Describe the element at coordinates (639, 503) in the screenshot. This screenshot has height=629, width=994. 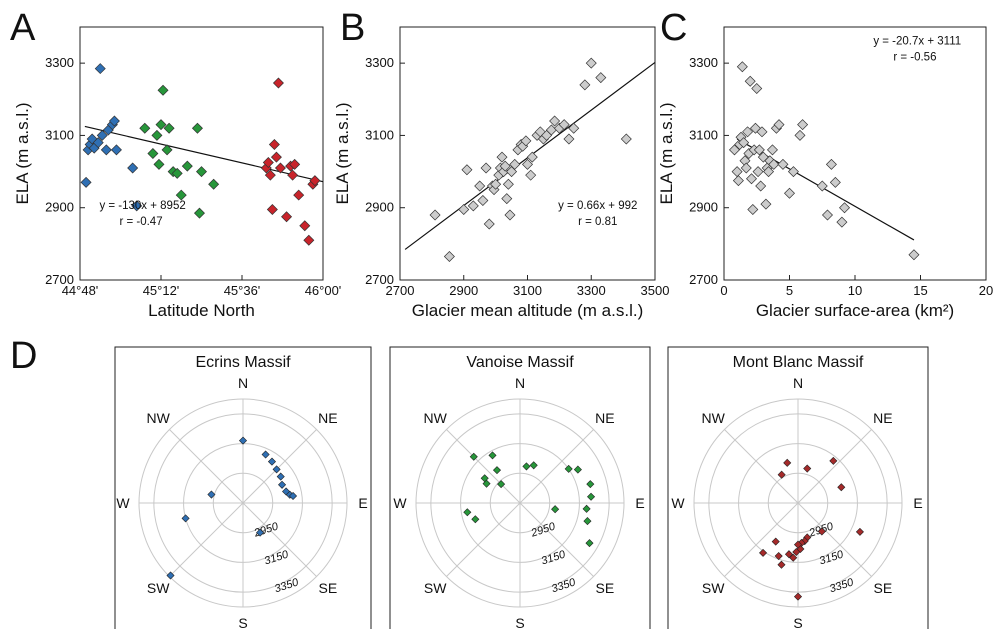
I see `direction-label: E` at that location.